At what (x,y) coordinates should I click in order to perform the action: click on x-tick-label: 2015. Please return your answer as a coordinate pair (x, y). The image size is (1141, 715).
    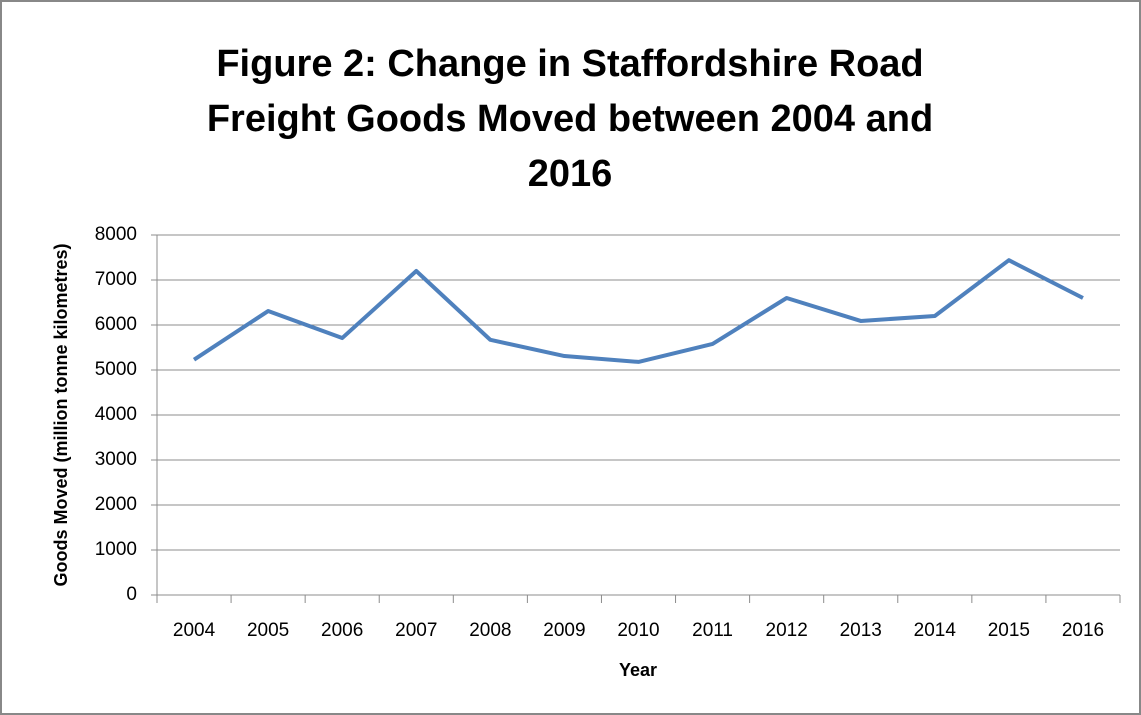
    Looking at the image, I should click on (1009, 630).